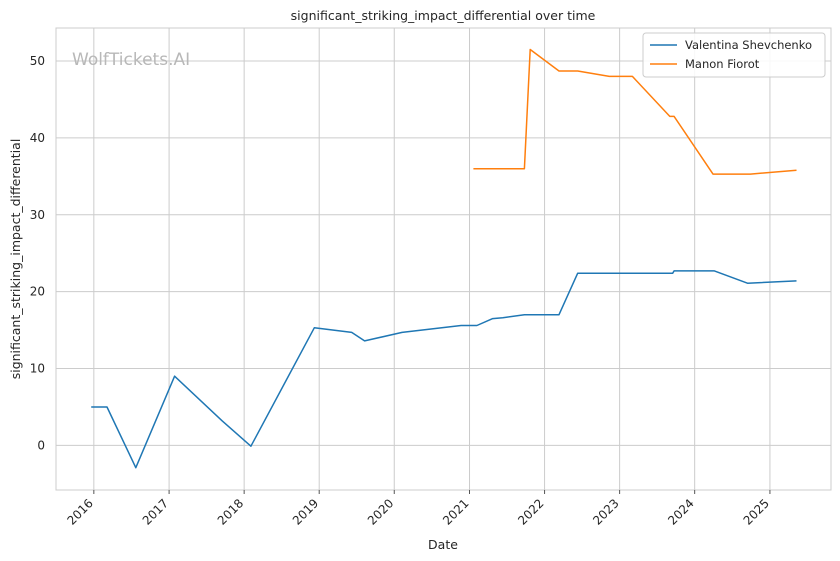 Image resolution: width=840 pixels, height=561 pixels. Describe the element at coordinates (418, 509) in the screenshot. I see `x-axis: 2016 2017 2018 2019 2020 2021 2022 2023 2024 2025` at that location.